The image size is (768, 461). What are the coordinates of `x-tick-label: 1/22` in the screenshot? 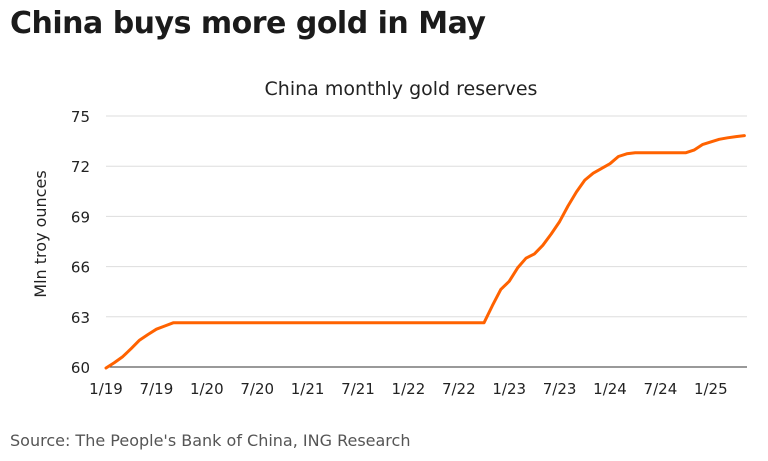 It's located at (409, 389).